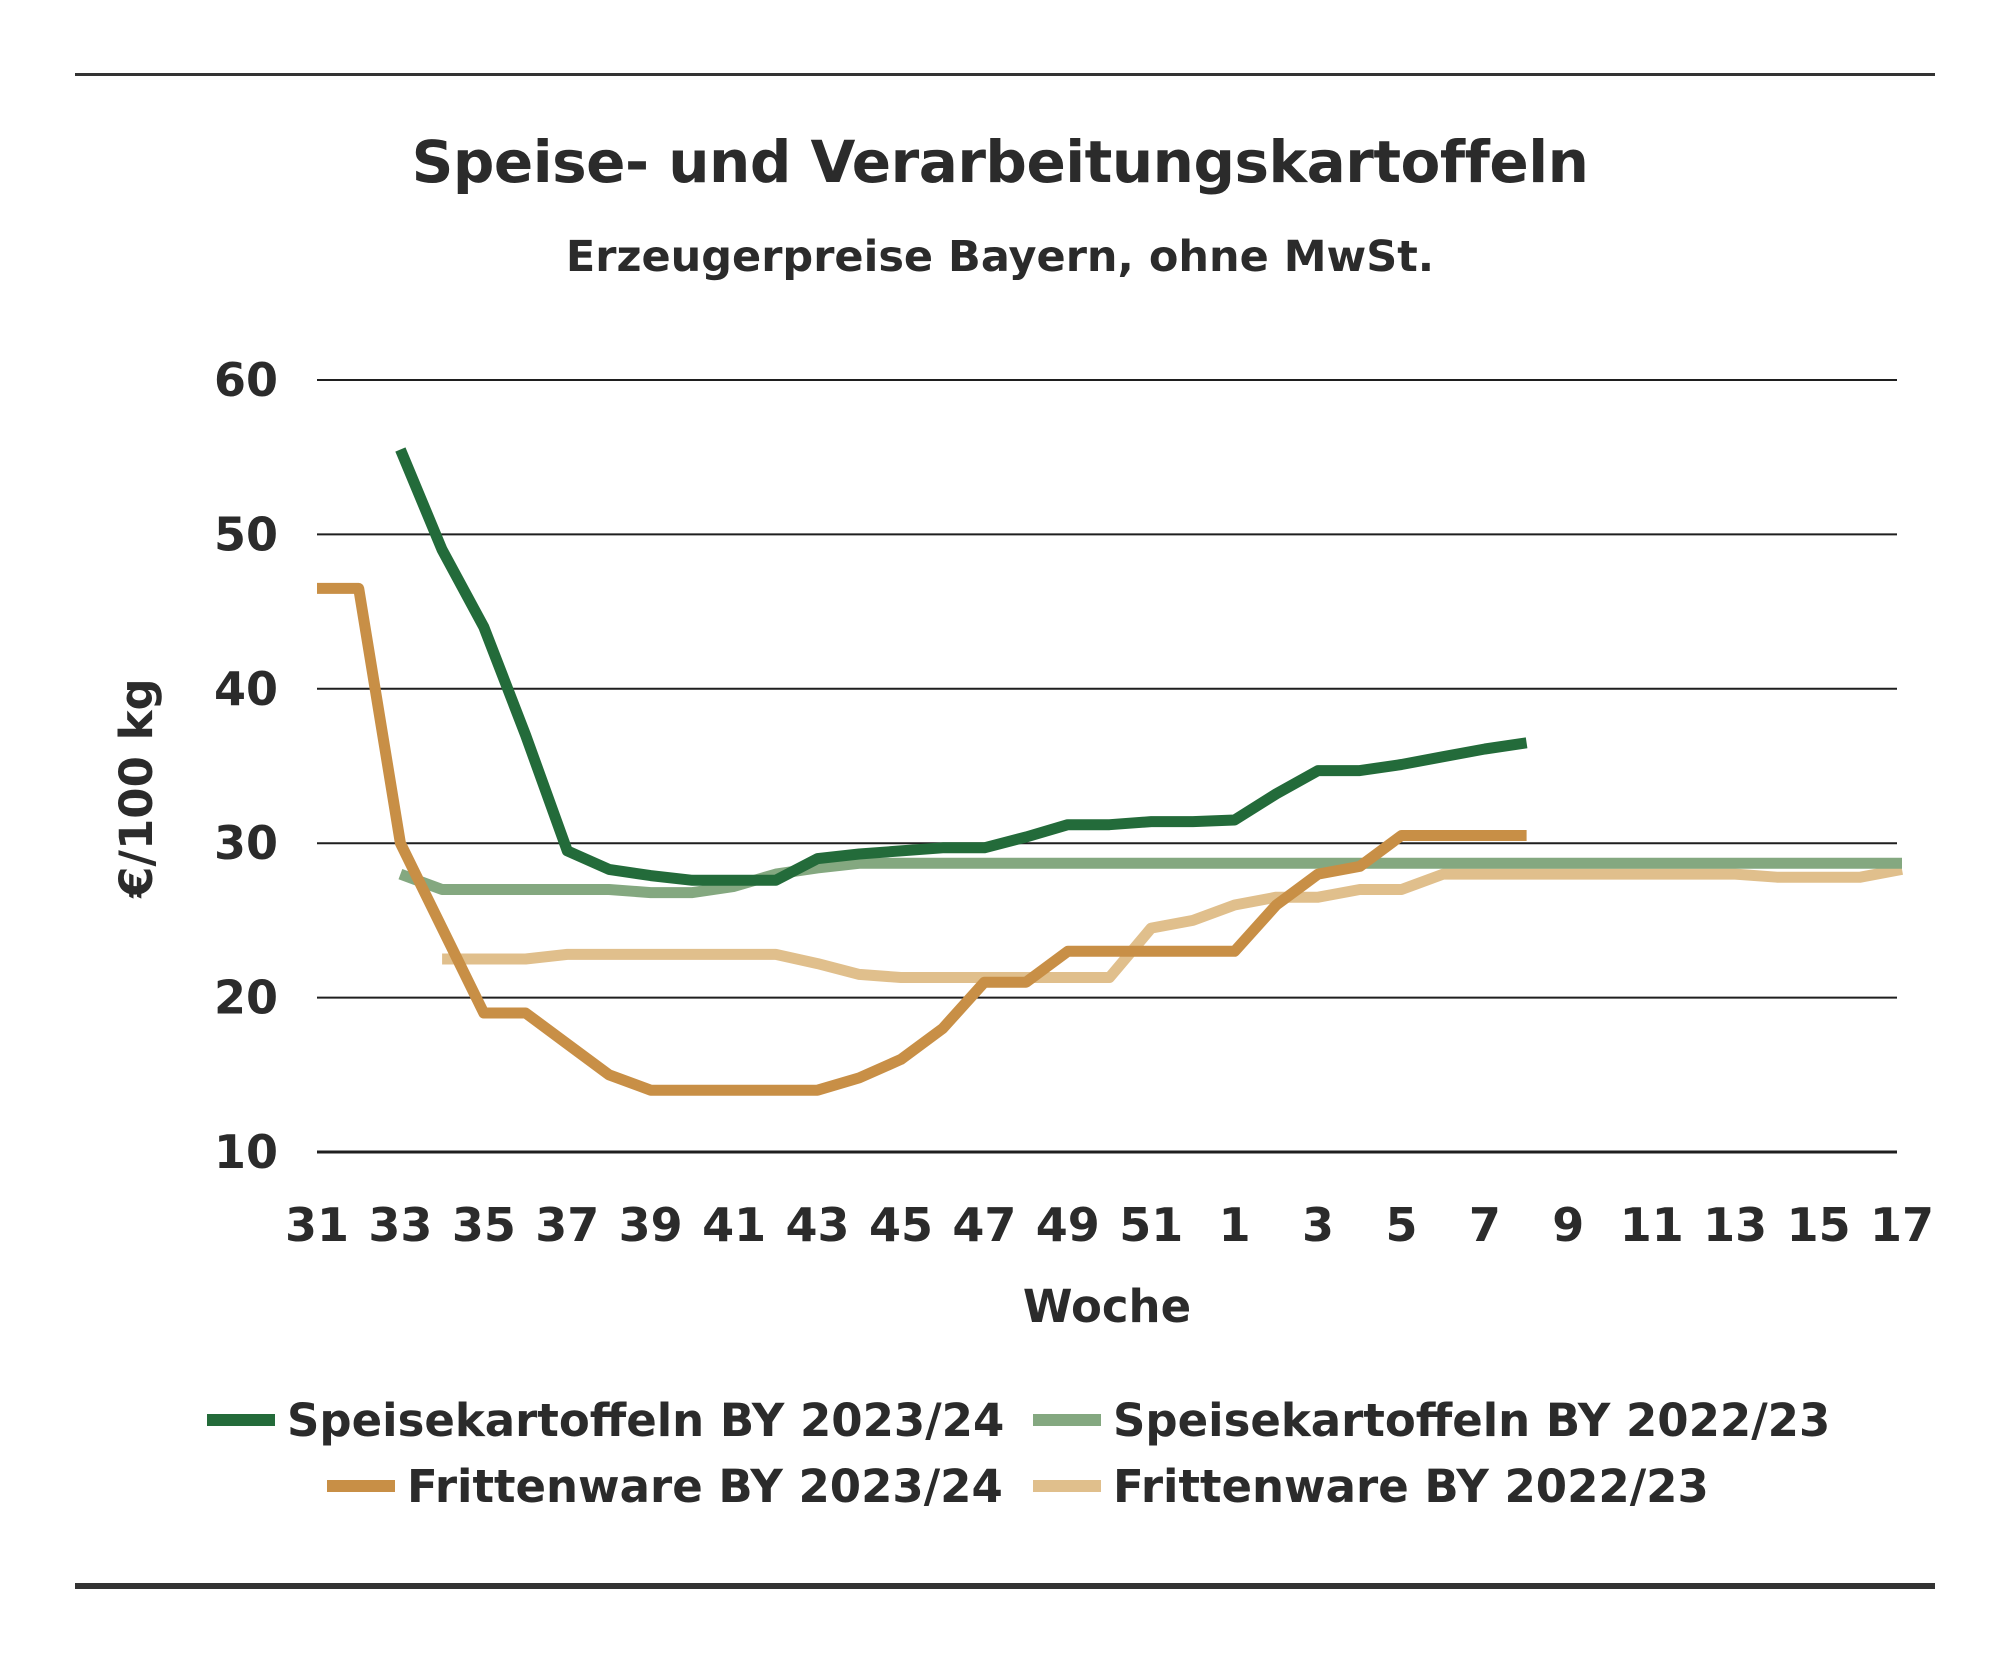  I want to click on legend-item-series-2: Speisekartoffeln BY 2022/23, so click(1431, 1420).